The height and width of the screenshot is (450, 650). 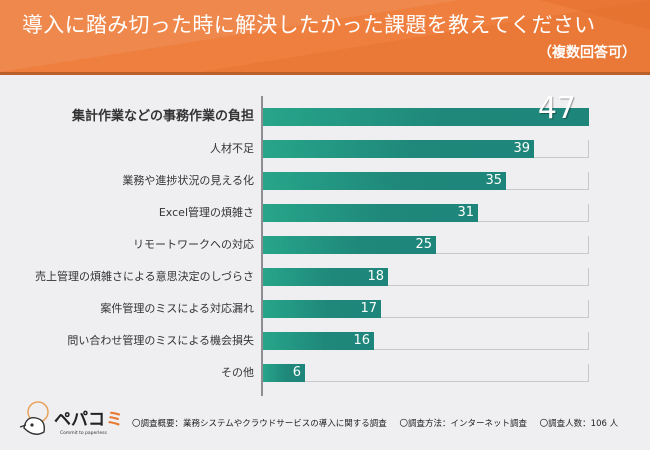 What do you see at coordinates (160, 340) in the screenshot?
I see `category-label: 問い合わせ管理のミスによる機会損失` at bounding box center [160, 340].